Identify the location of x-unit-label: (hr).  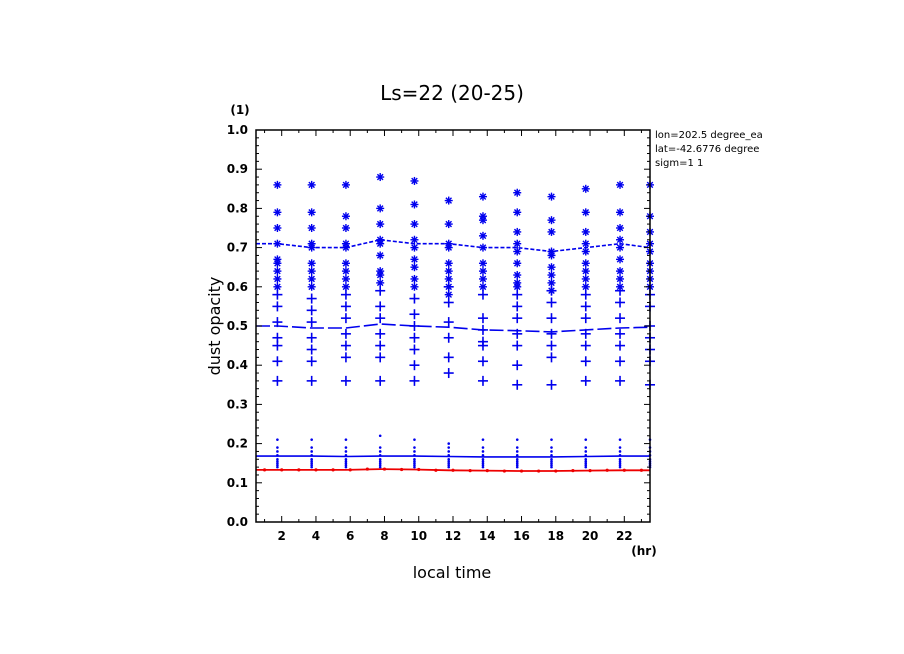
(643, 551).